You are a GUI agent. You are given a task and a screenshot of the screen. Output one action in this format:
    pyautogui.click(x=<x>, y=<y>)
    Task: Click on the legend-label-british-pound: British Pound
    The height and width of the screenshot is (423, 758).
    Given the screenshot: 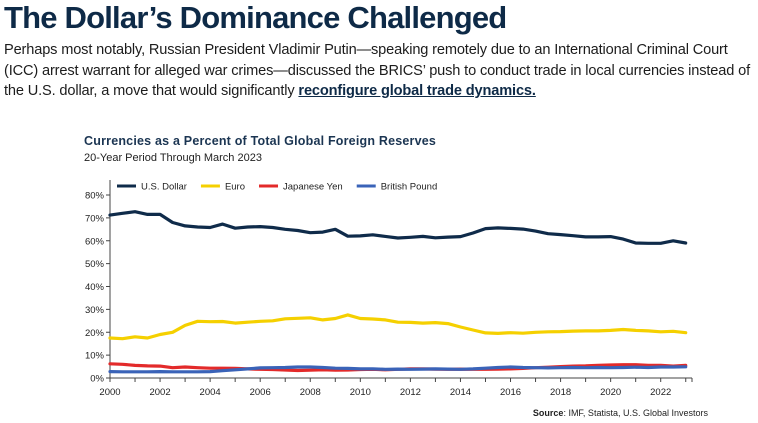 What is the action you would take?
    pyautogui.click(x=409, y=187)
    